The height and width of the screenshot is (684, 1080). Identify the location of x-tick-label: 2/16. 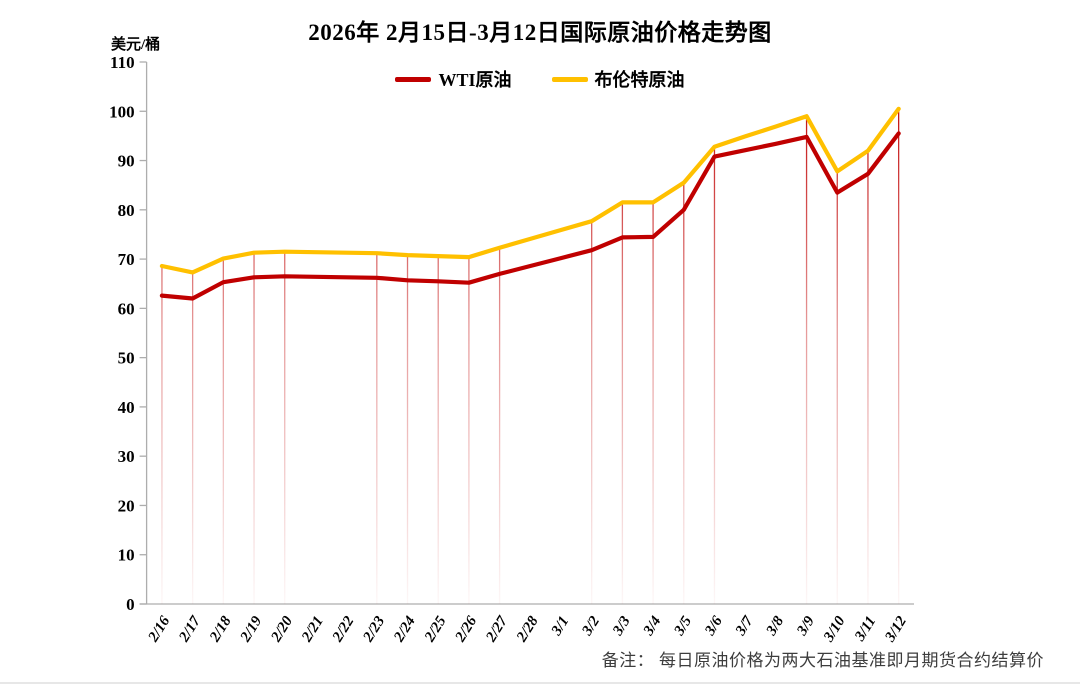
(159, 629).